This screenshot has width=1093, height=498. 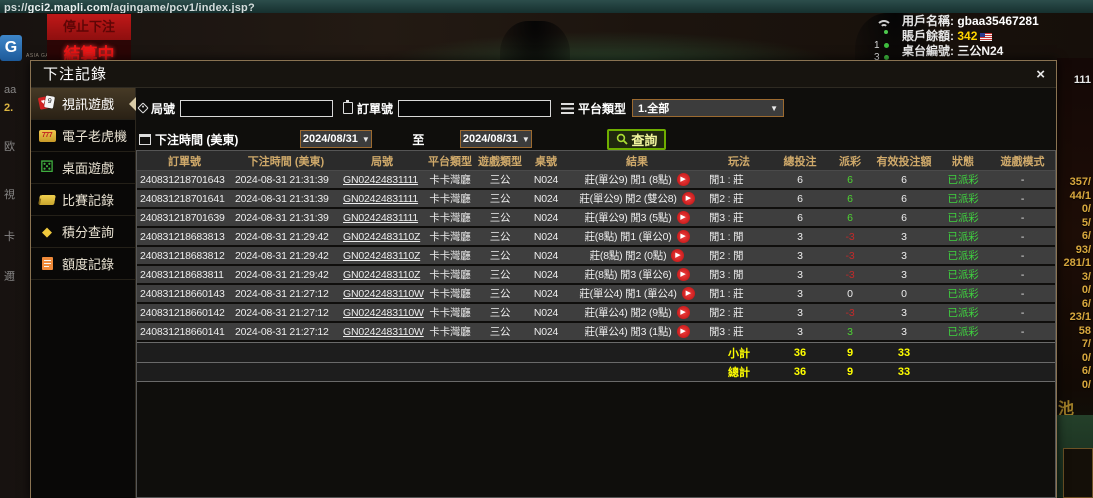 I want to click on result-text: 莊(8點) 閒2 (0點), so click(x=628, y=256).